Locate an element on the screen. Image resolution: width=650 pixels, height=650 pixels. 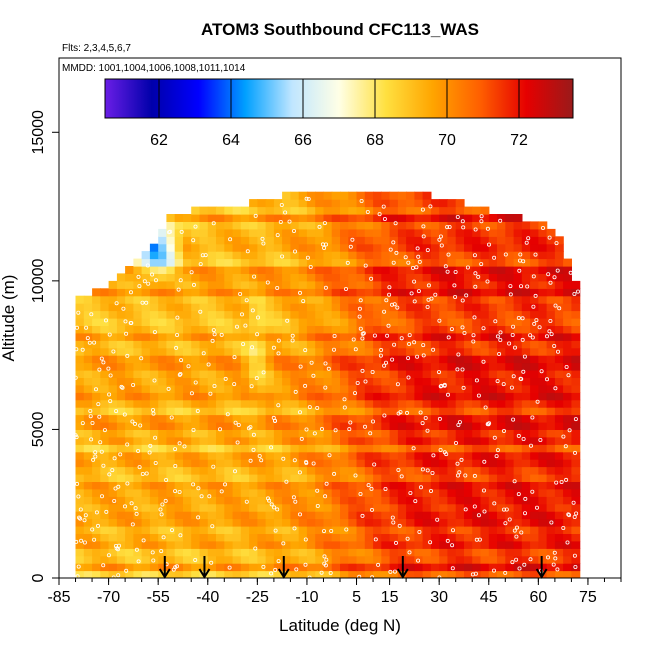
colorbar-ticks: 62 64 66 68 70 72 is located at coordinates (339, 114).